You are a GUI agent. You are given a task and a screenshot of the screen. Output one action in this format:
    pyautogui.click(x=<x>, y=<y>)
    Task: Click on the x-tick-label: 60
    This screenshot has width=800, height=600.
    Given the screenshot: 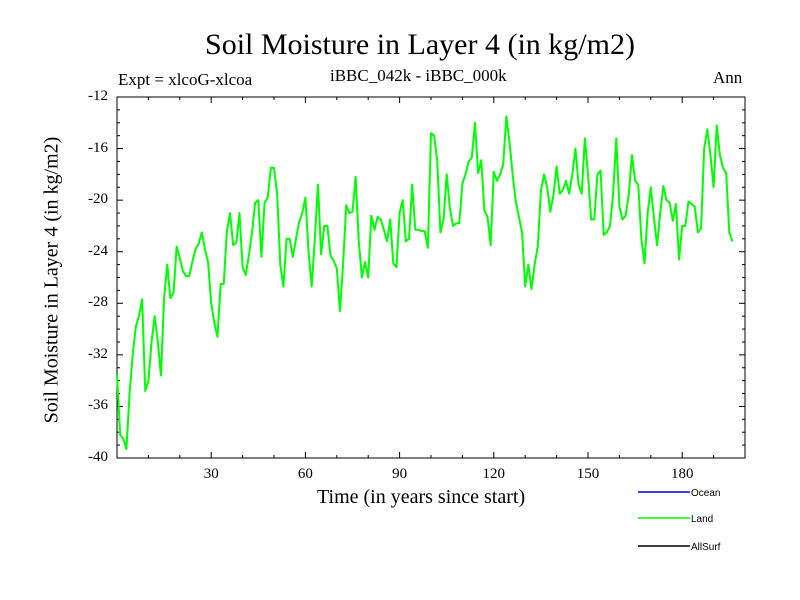 What is the action you would take?
    pyautogui.click(x=305, y=474)
    